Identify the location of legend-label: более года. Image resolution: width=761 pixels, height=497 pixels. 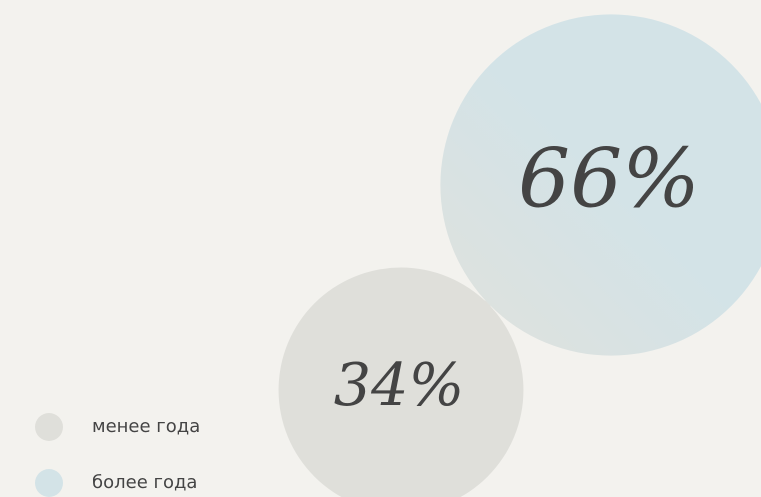
(144, 482).